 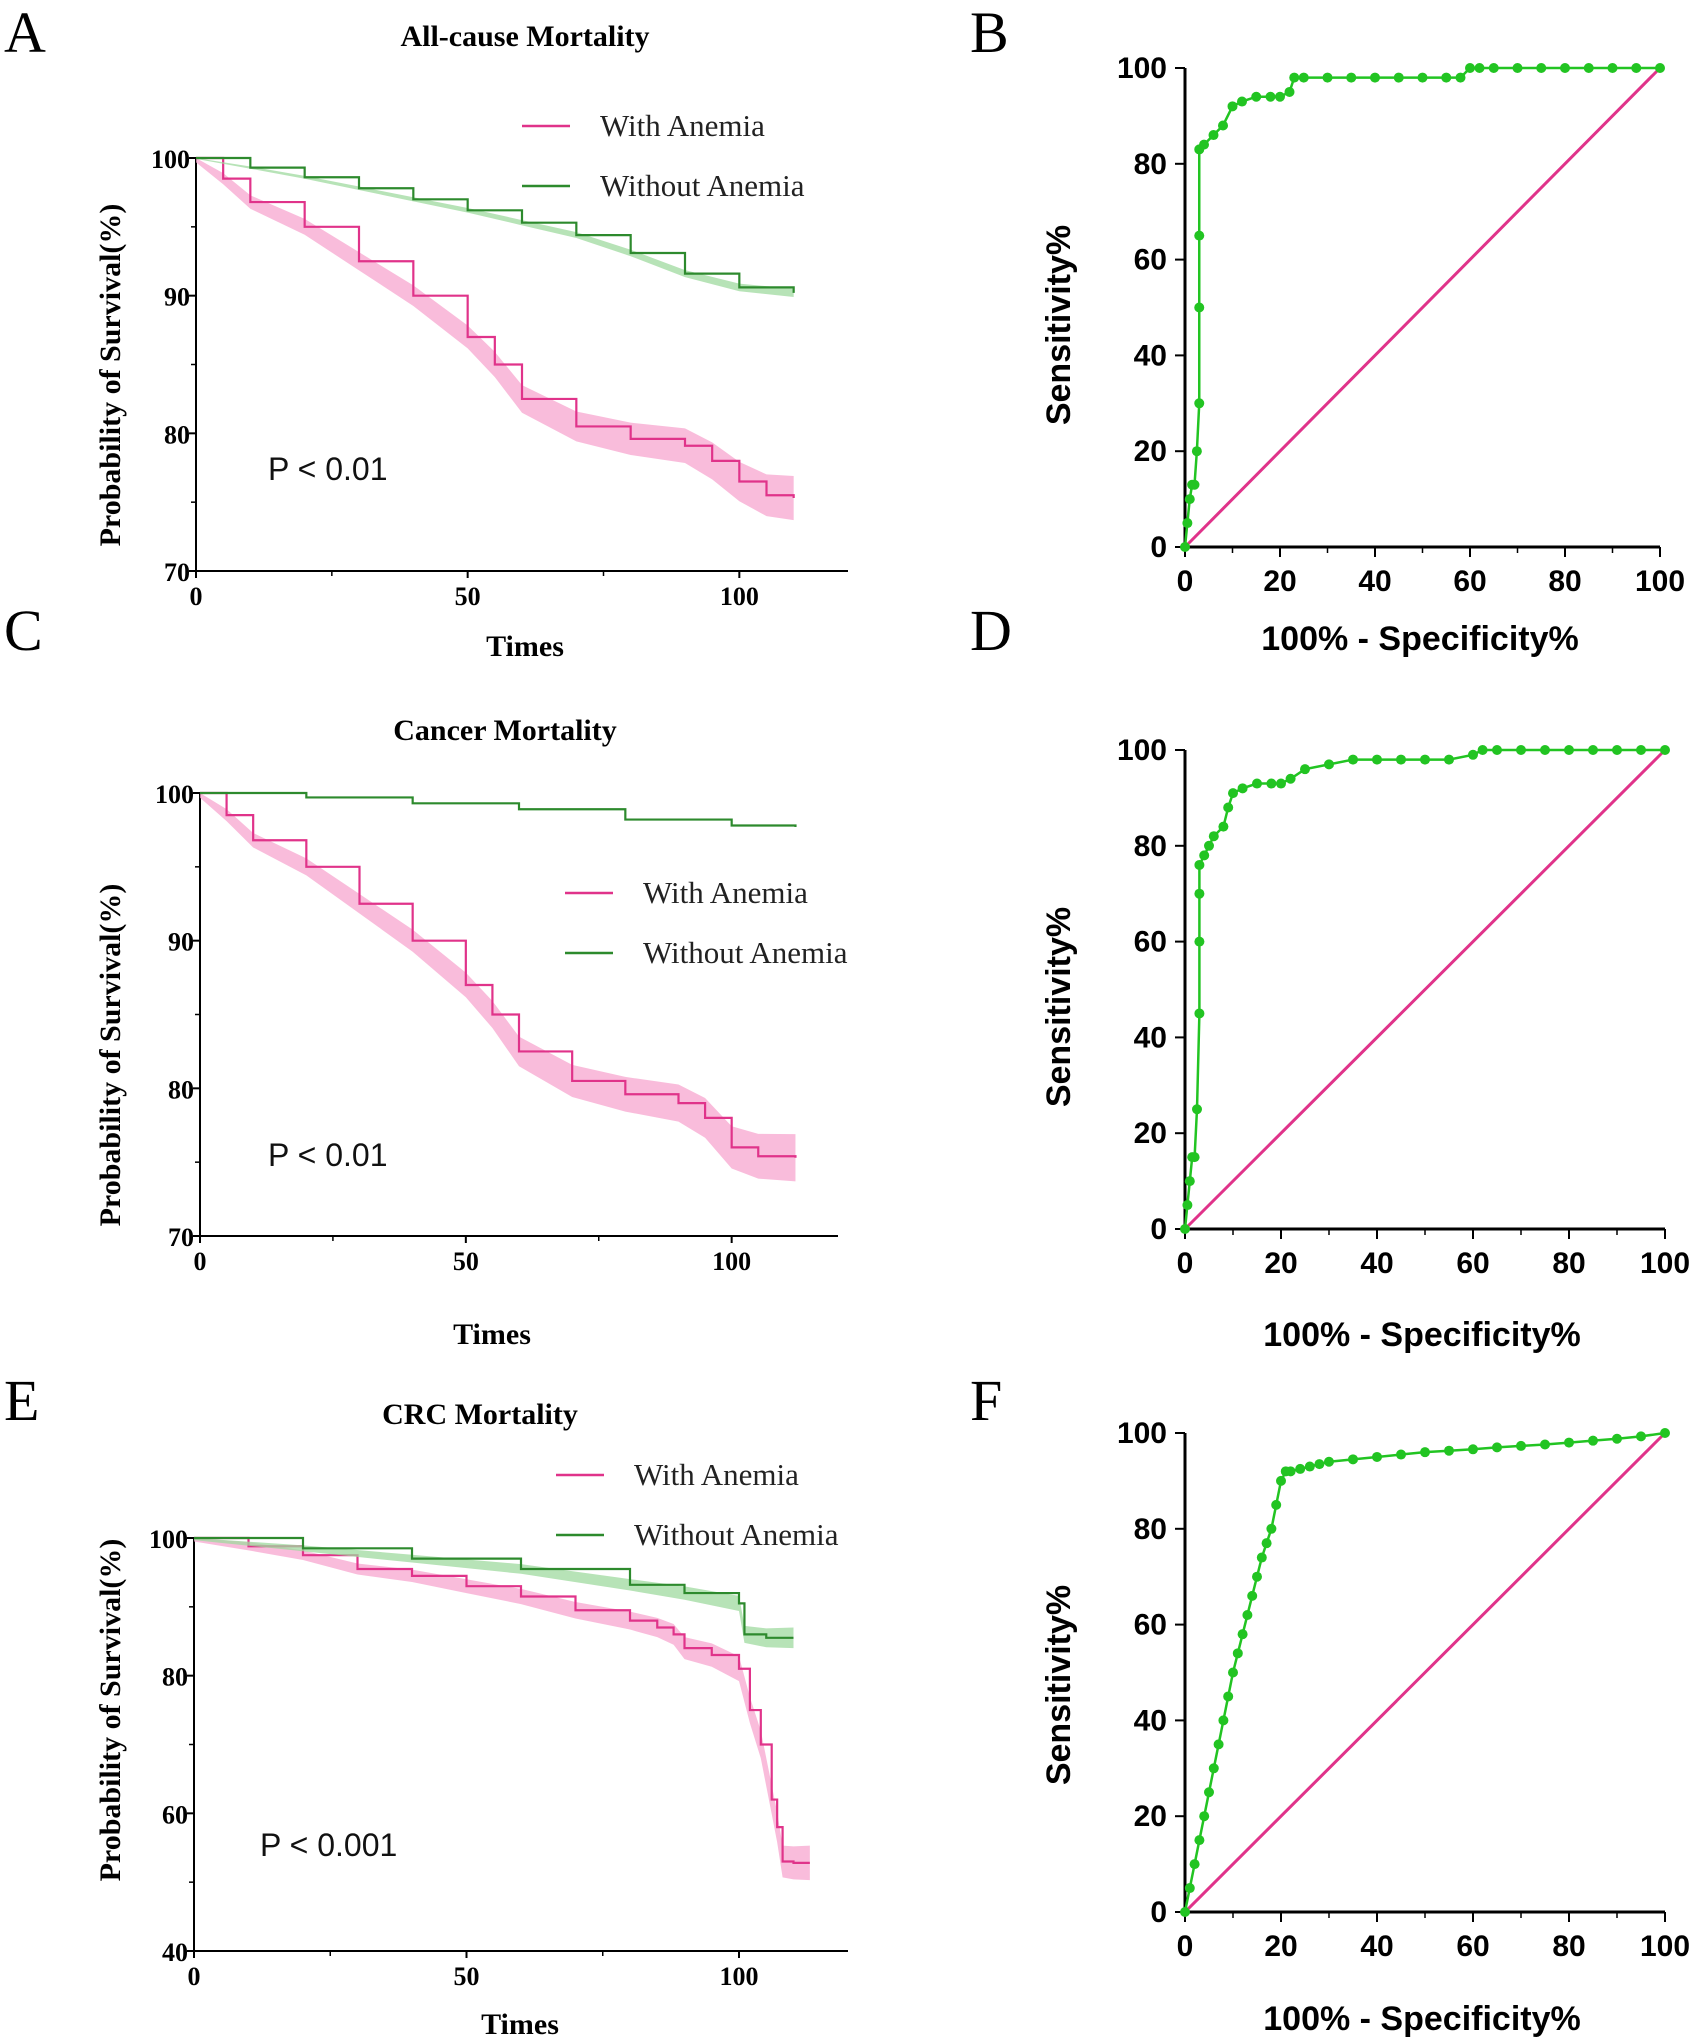 What do you see at coordinates (524, 36) in the screenshot?
I see `chart-title: All-cause Mortality` at bounding box center [524, 36].